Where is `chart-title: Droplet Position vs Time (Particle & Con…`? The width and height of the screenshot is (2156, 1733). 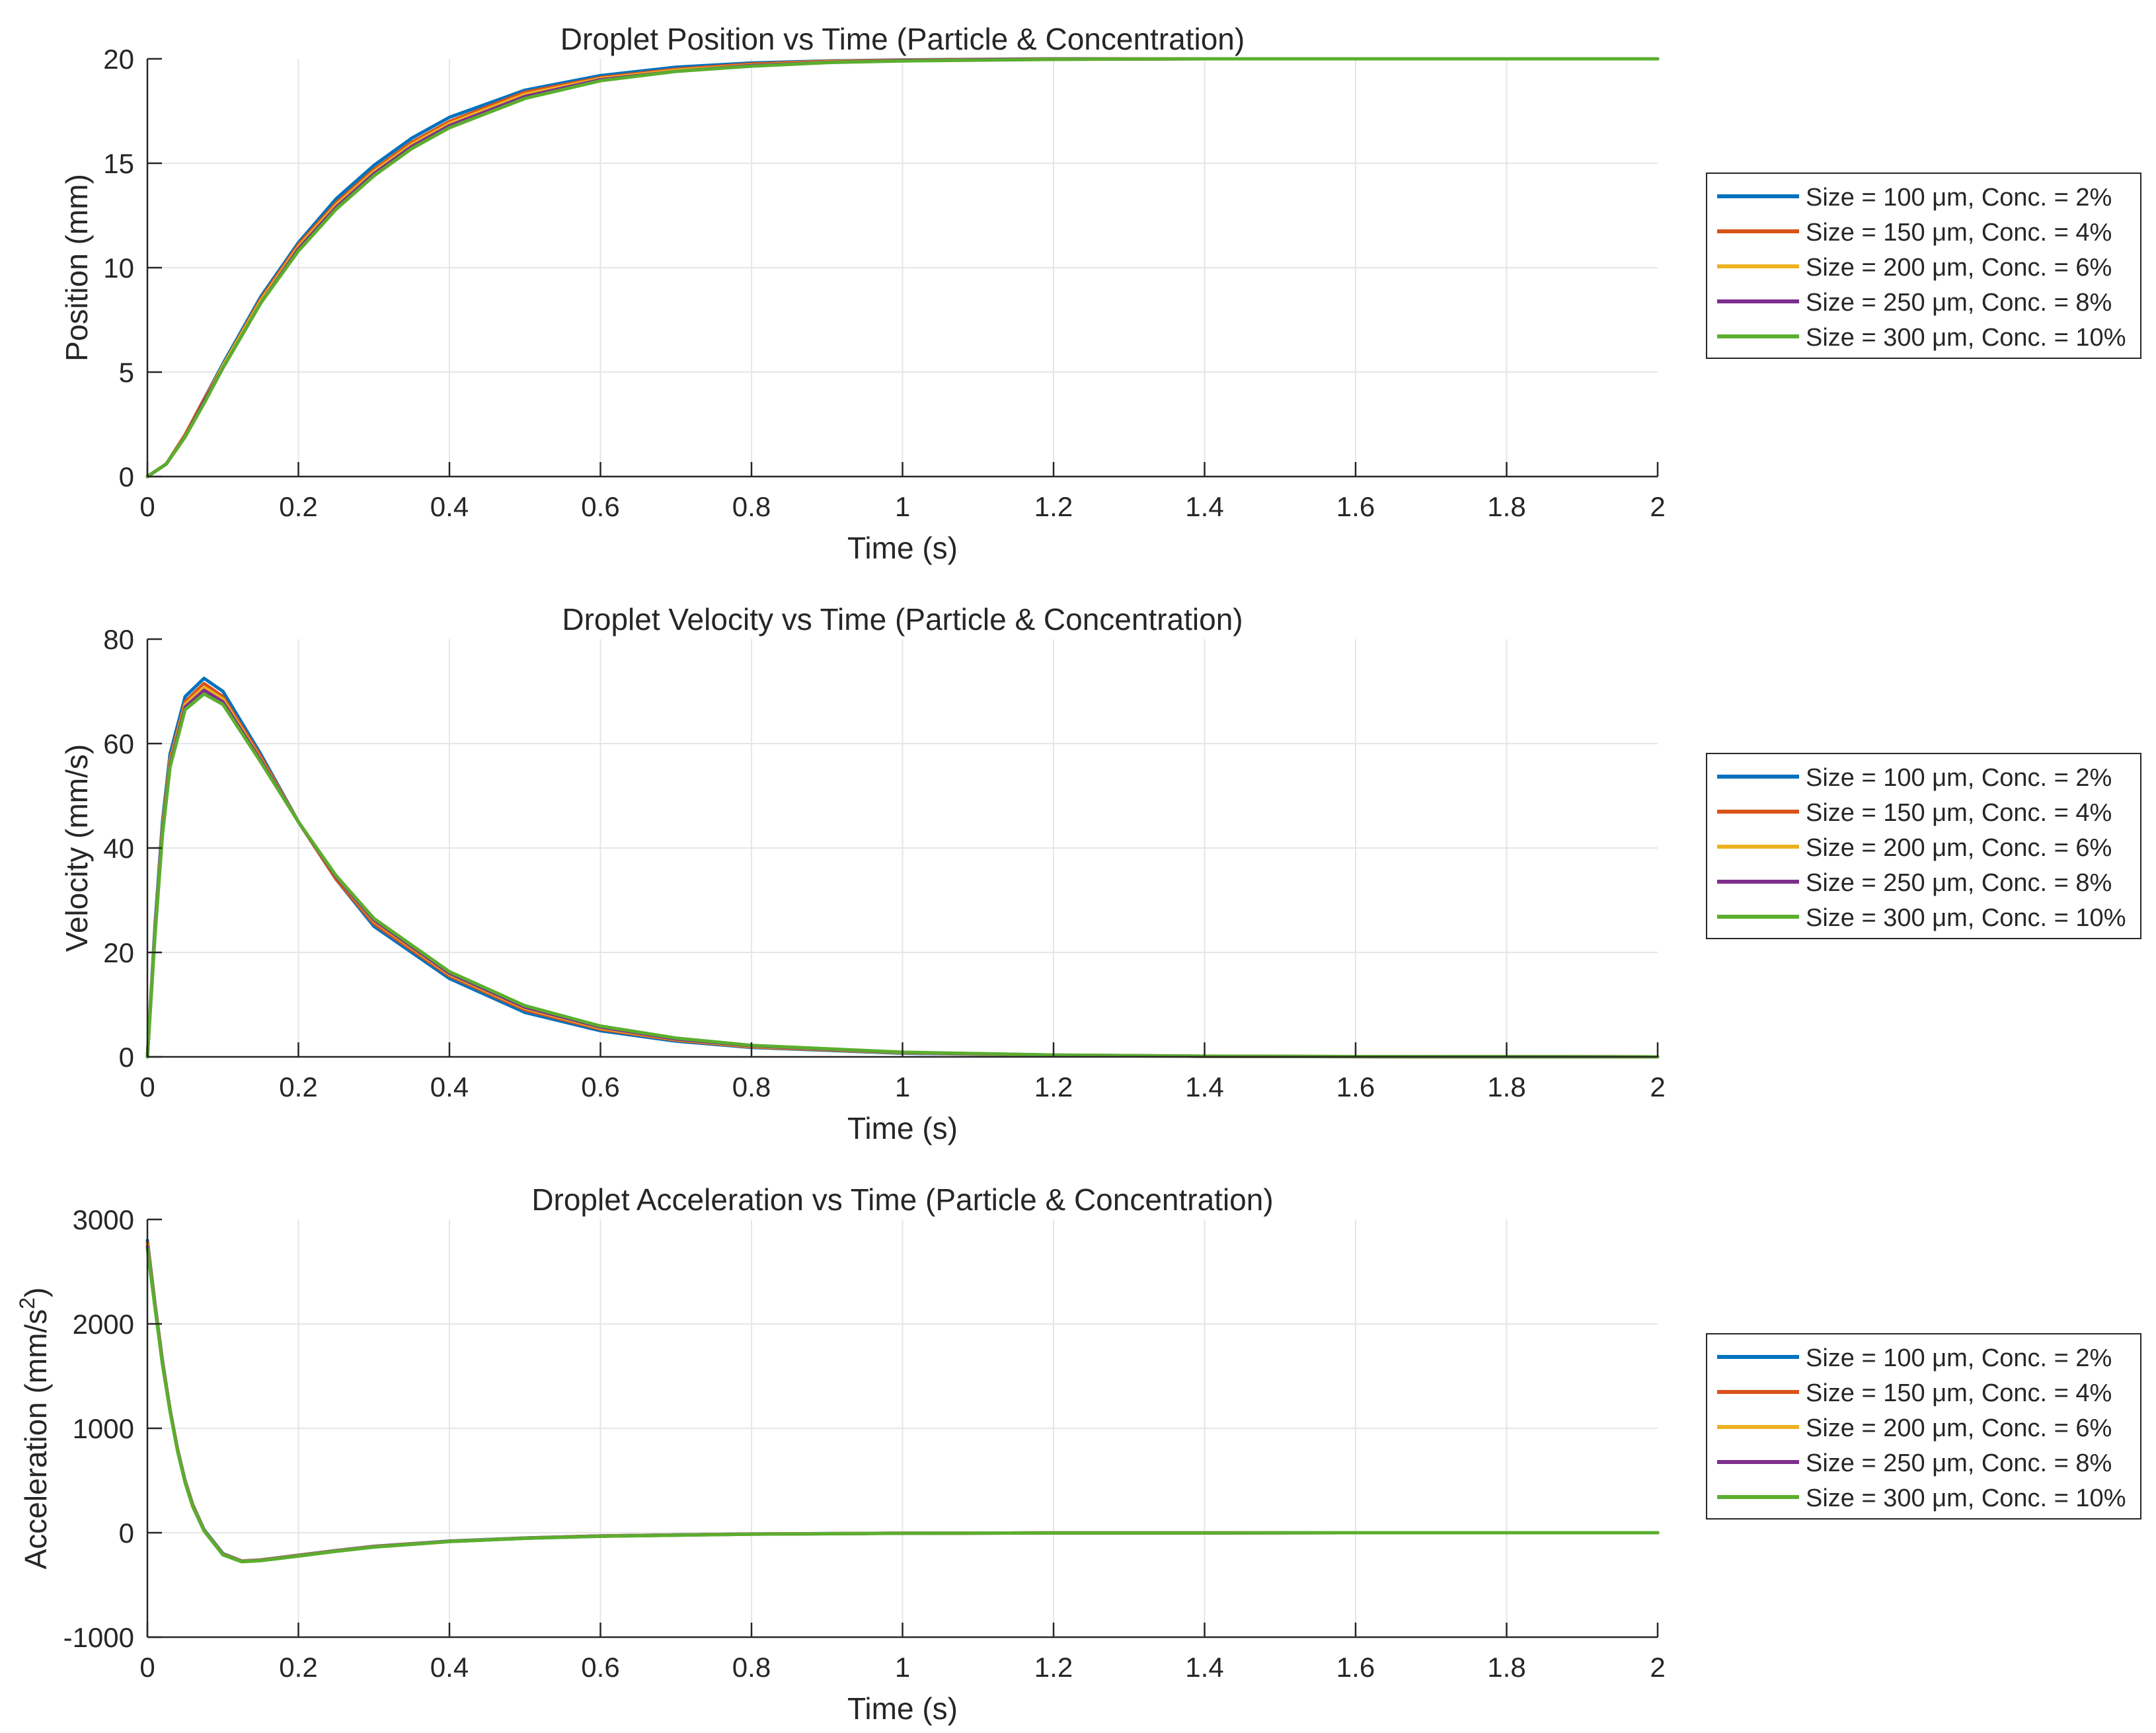 chart-title: Droplet Position vs Time (Particle & Con… is located at coordinates (902, 39).